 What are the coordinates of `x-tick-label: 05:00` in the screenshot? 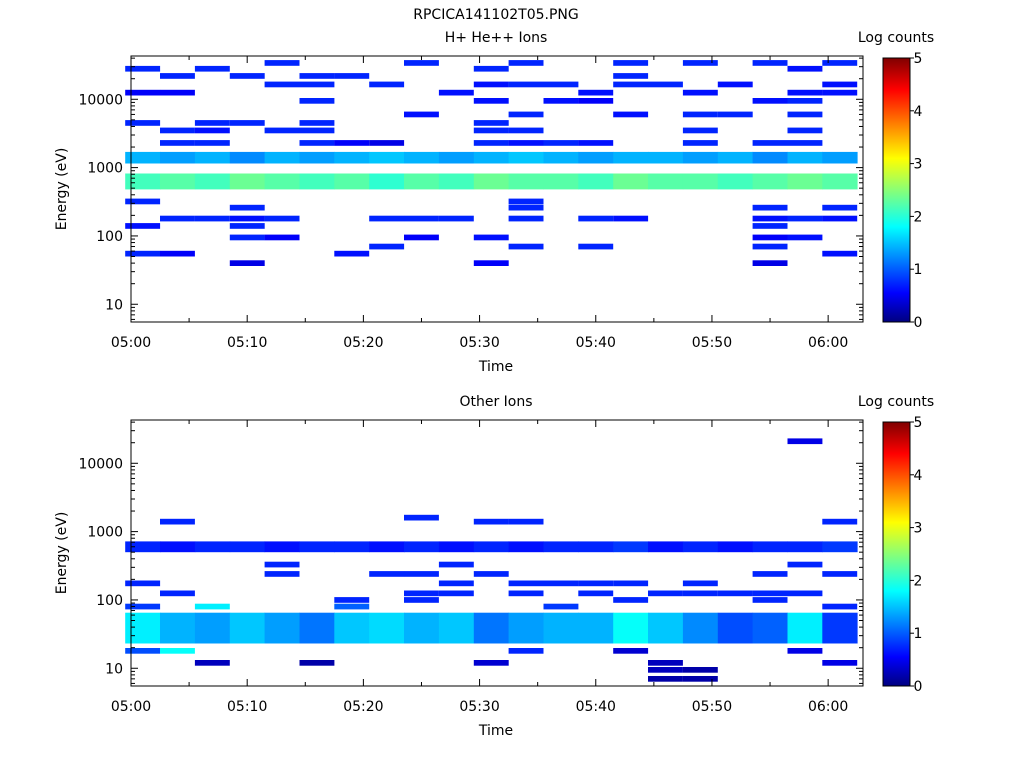 It's located at (131, 707).